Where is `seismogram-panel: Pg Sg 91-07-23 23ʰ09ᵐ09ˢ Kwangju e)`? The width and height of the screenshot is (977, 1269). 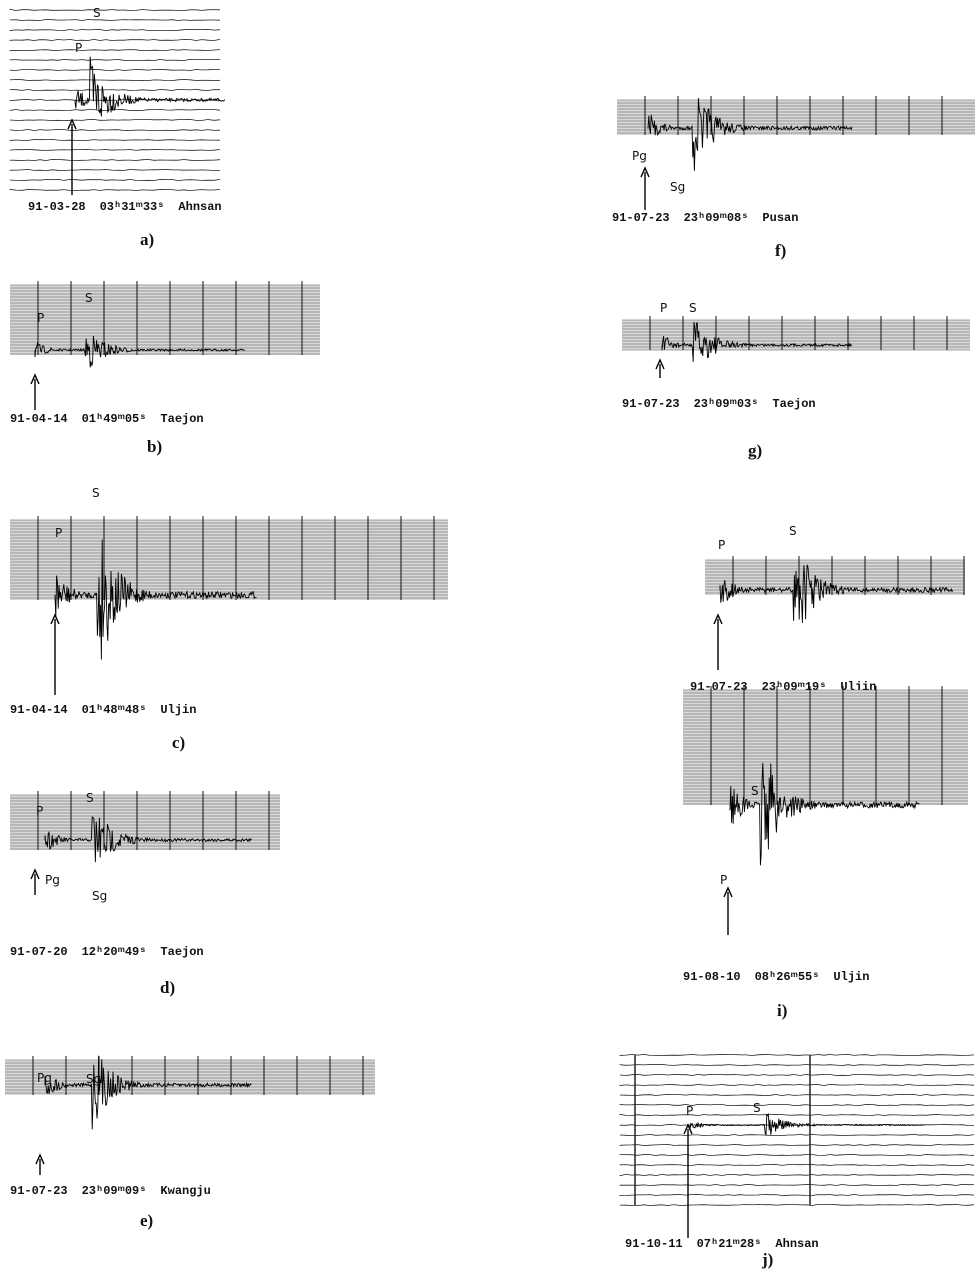
seismogram-panel: Pg Sg 91-07-23 23ʰ09ᵐ09ˢ Kwangju e) is located at coordinates (190, 1142).